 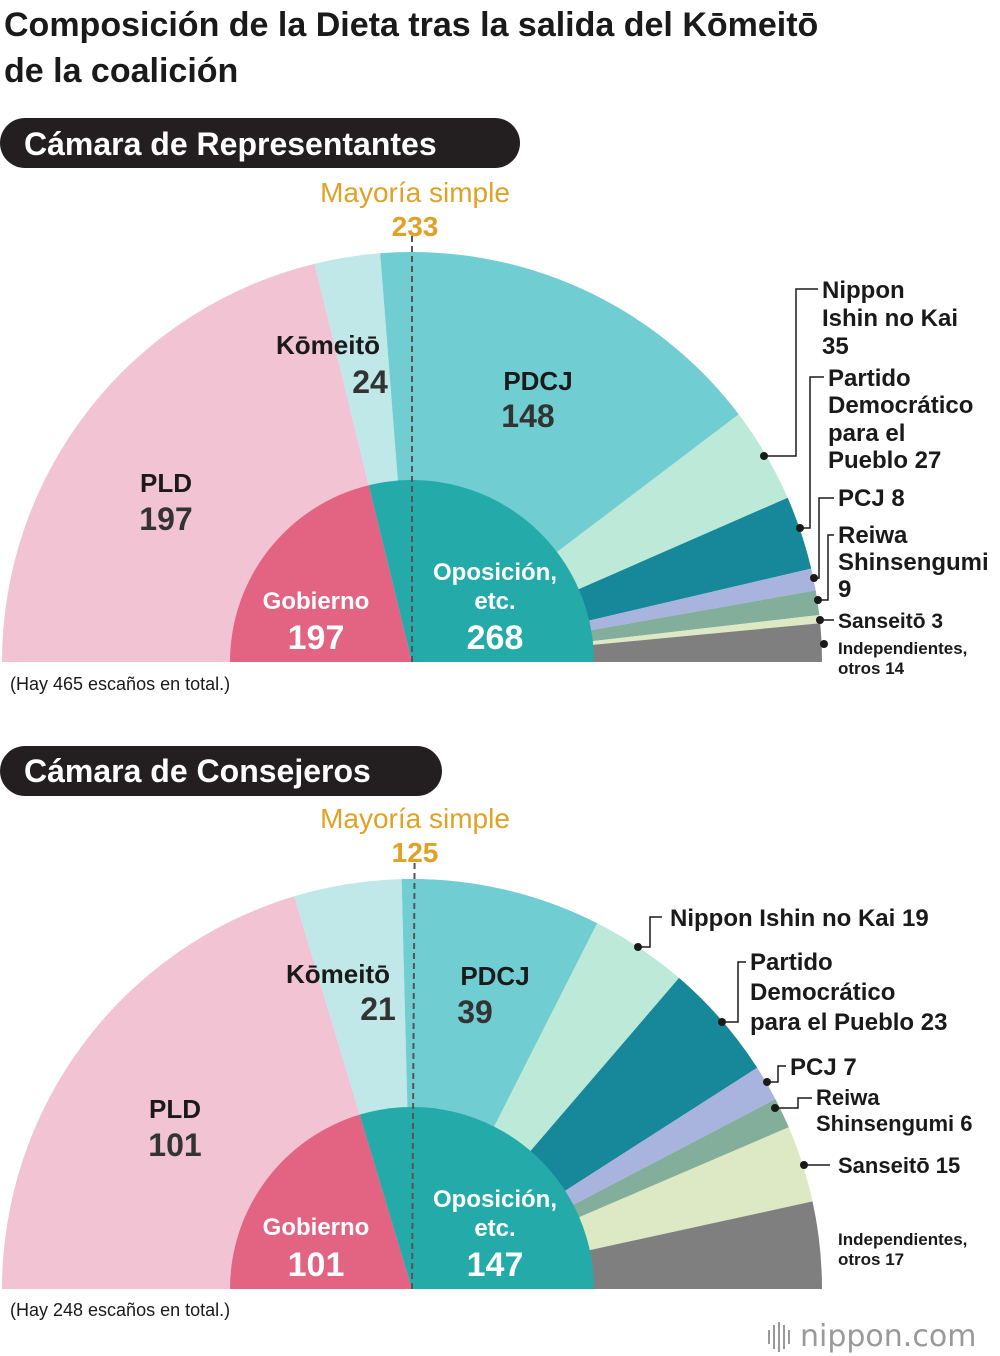 I want to click on lower-gov-num: 197, so click(x=316, y=638).